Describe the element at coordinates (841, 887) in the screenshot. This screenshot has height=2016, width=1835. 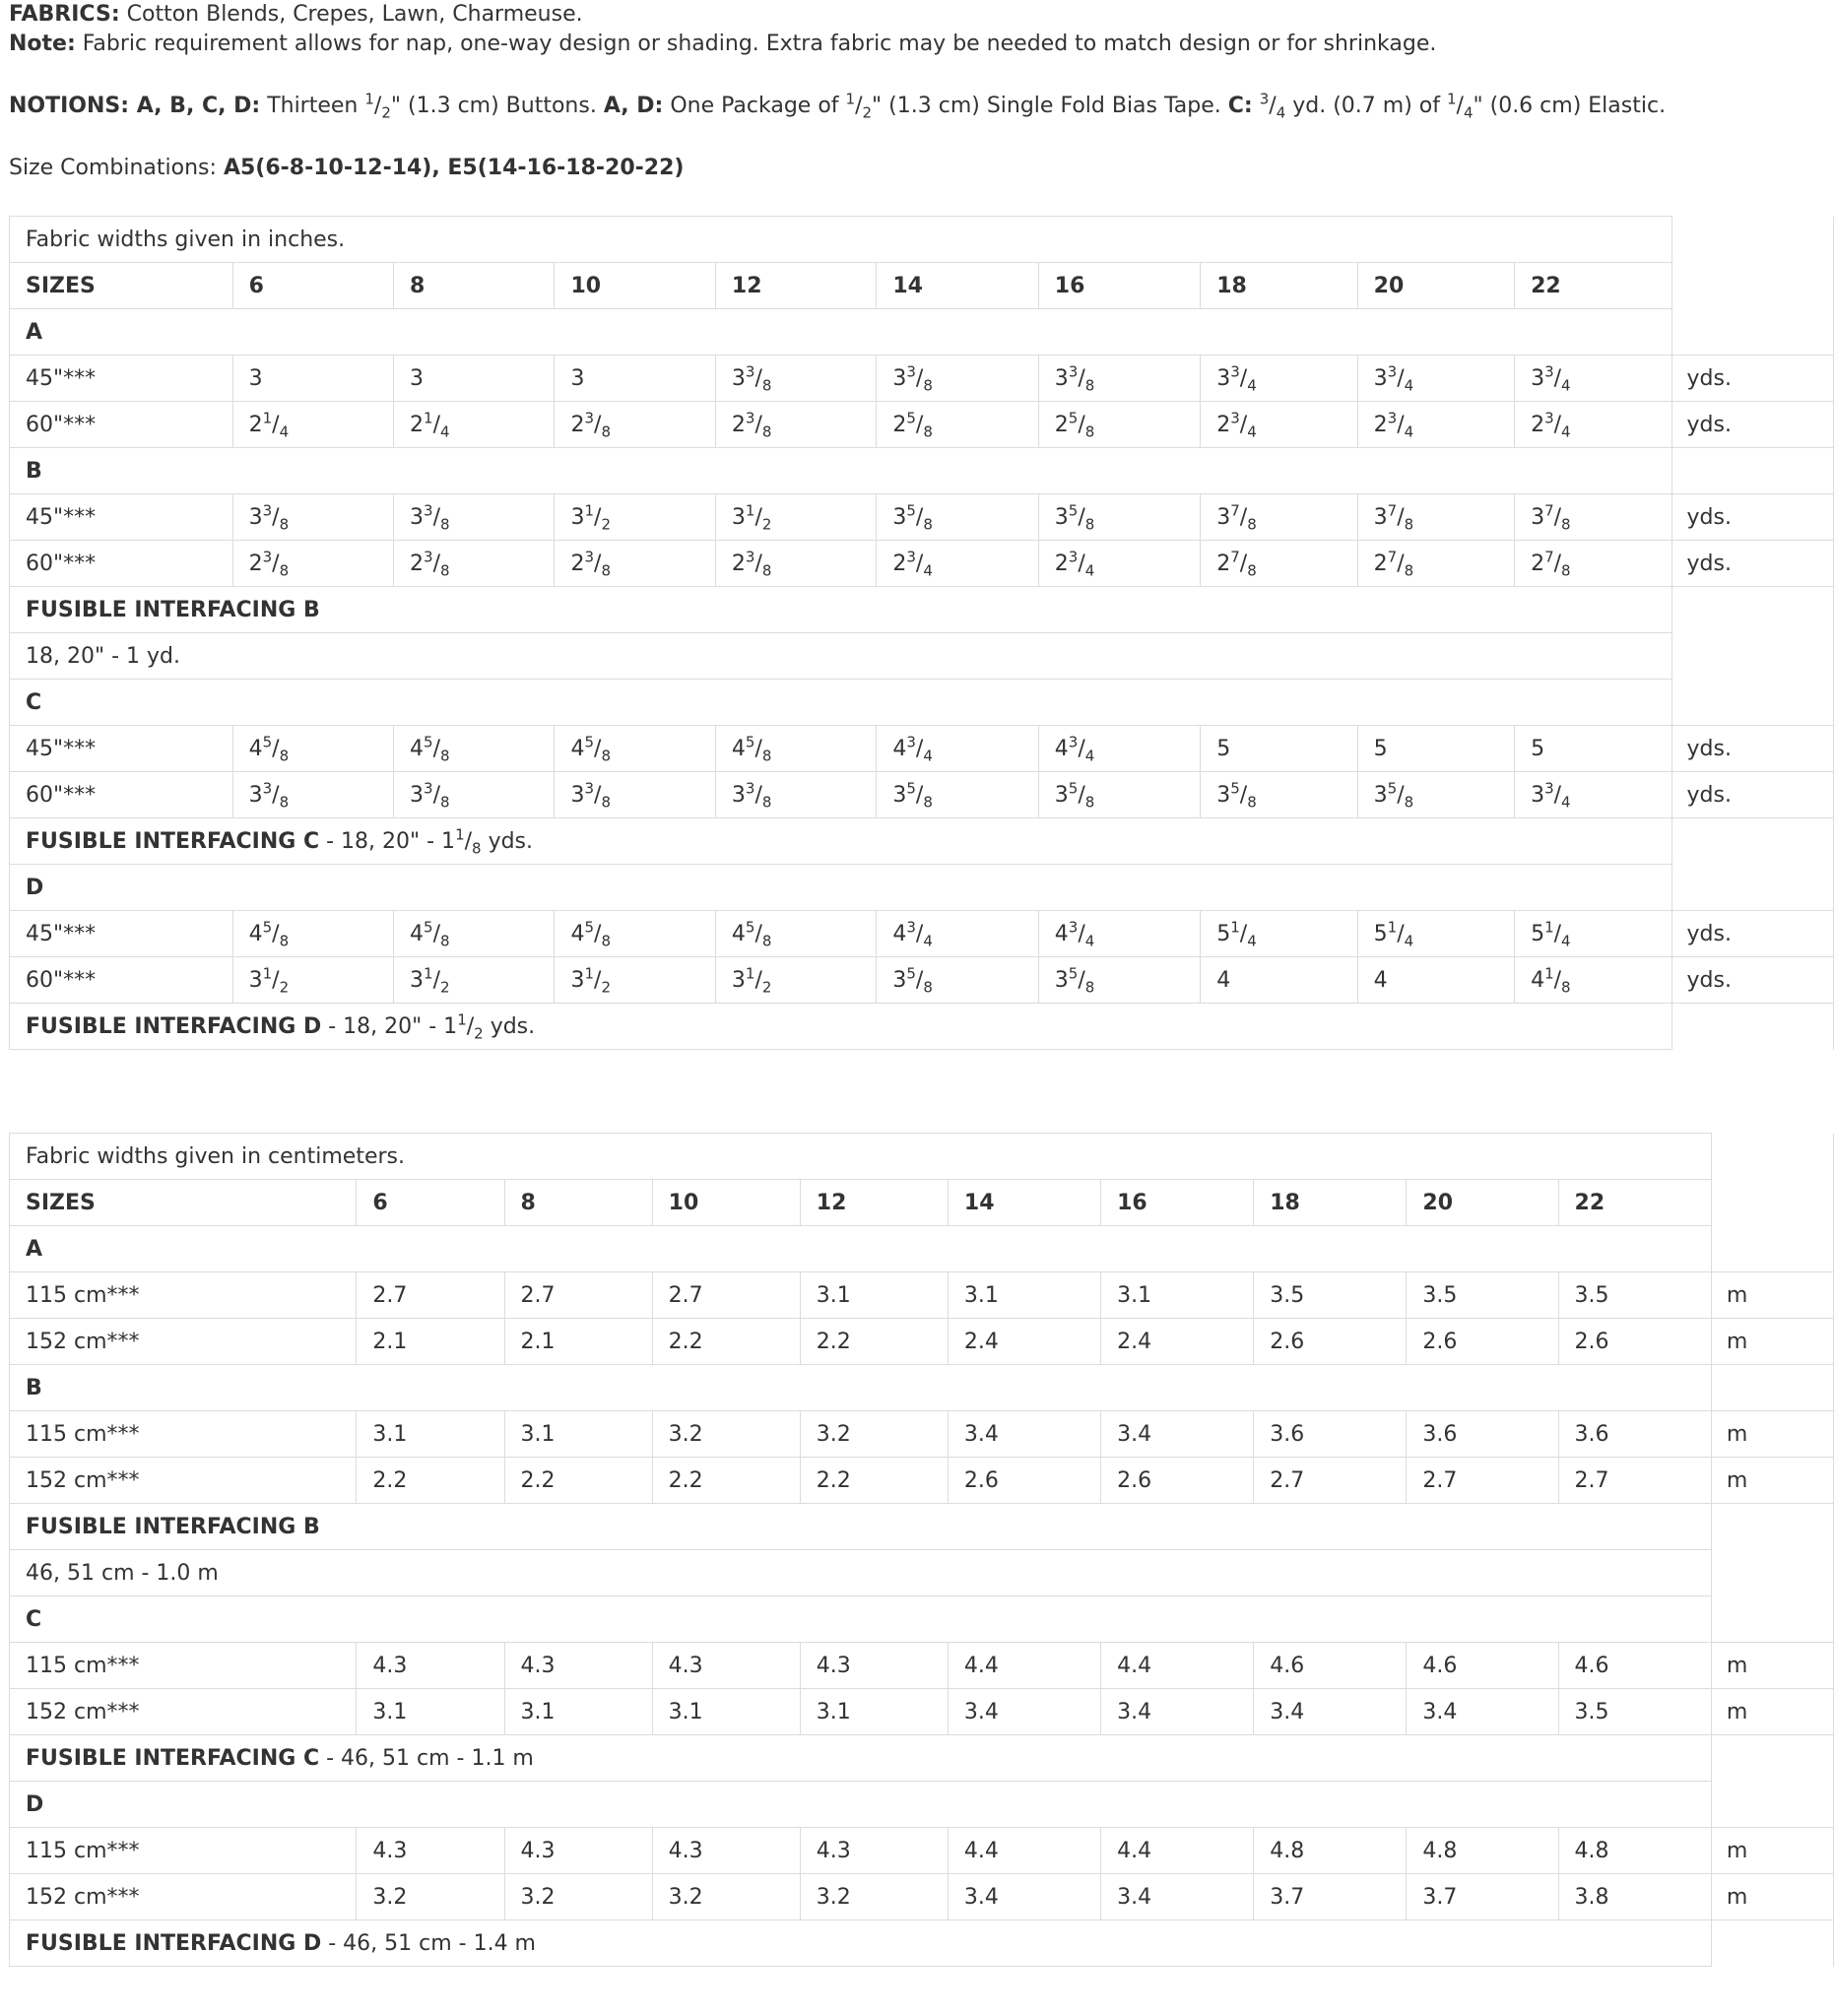
I see `view-label: D` at that location.